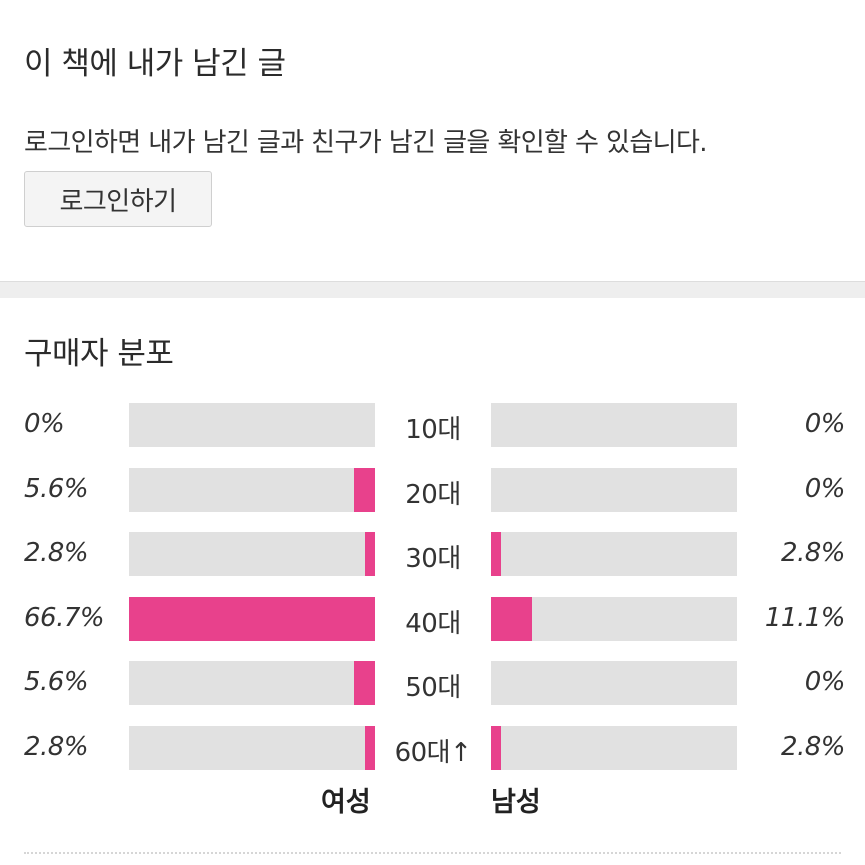  I want to click on distribution-row: 0% 10대 0%, so click(432, 425).